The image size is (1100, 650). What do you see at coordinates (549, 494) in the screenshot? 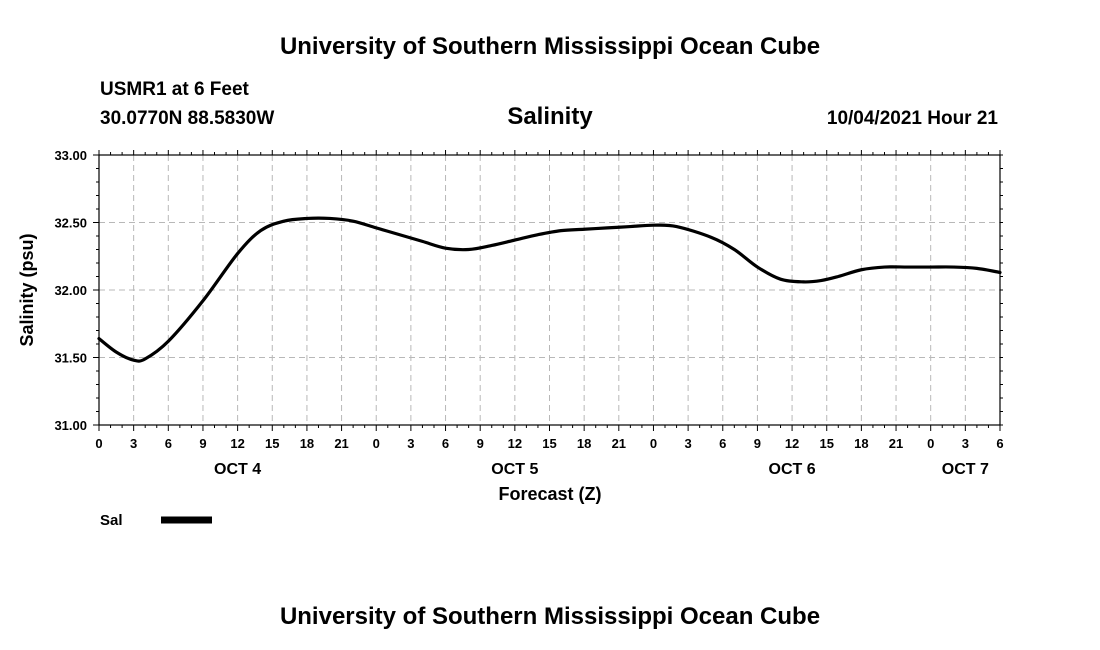
I see `x-axis-label: Forecast (Z)` at bounding box center [549, 494].